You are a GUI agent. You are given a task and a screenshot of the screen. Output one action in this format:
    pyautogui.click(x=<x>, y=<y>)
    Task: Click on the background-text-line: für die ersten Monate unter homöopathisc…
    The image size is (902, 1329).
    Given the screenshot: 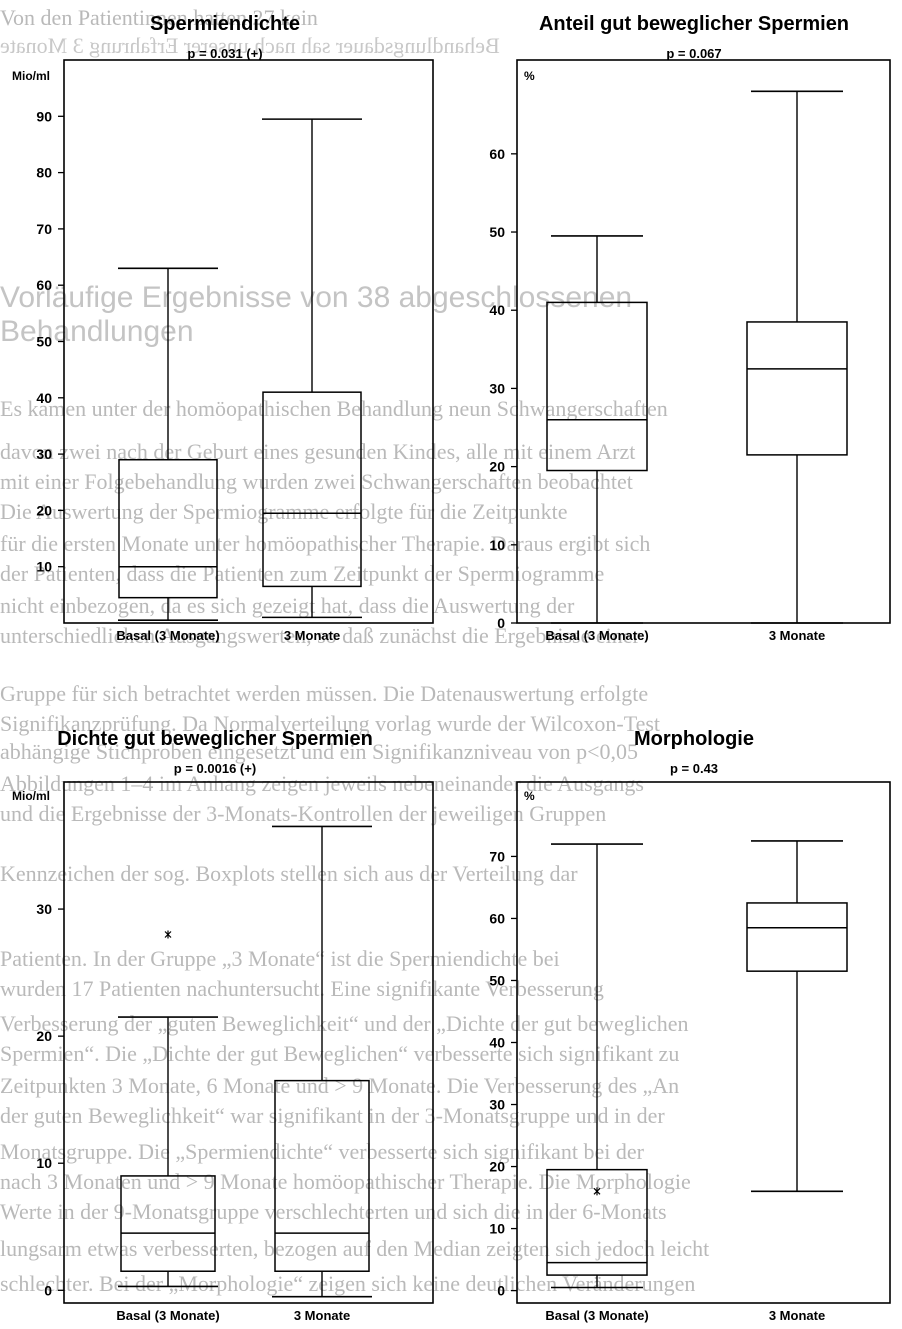 What is the action you would take?
    pyautogui.click(x=325, y=543)
    